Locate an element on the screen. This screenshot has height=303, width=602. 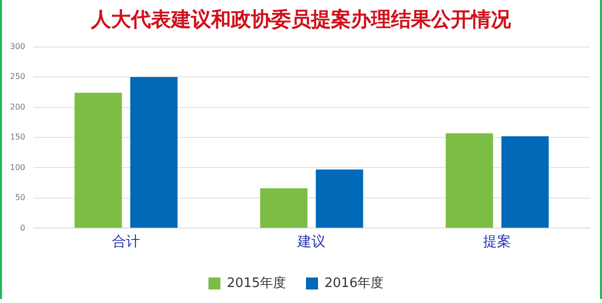
chart-title: 人大代表建议和政协委员提案办理结果公开情况 is located at coordinates (301, 20).